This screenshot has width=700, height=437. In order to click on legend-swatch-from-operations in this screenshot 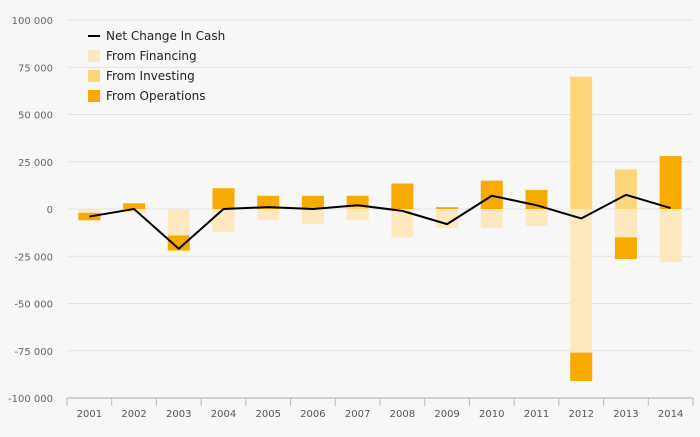, I will do `click(94, 96)`.